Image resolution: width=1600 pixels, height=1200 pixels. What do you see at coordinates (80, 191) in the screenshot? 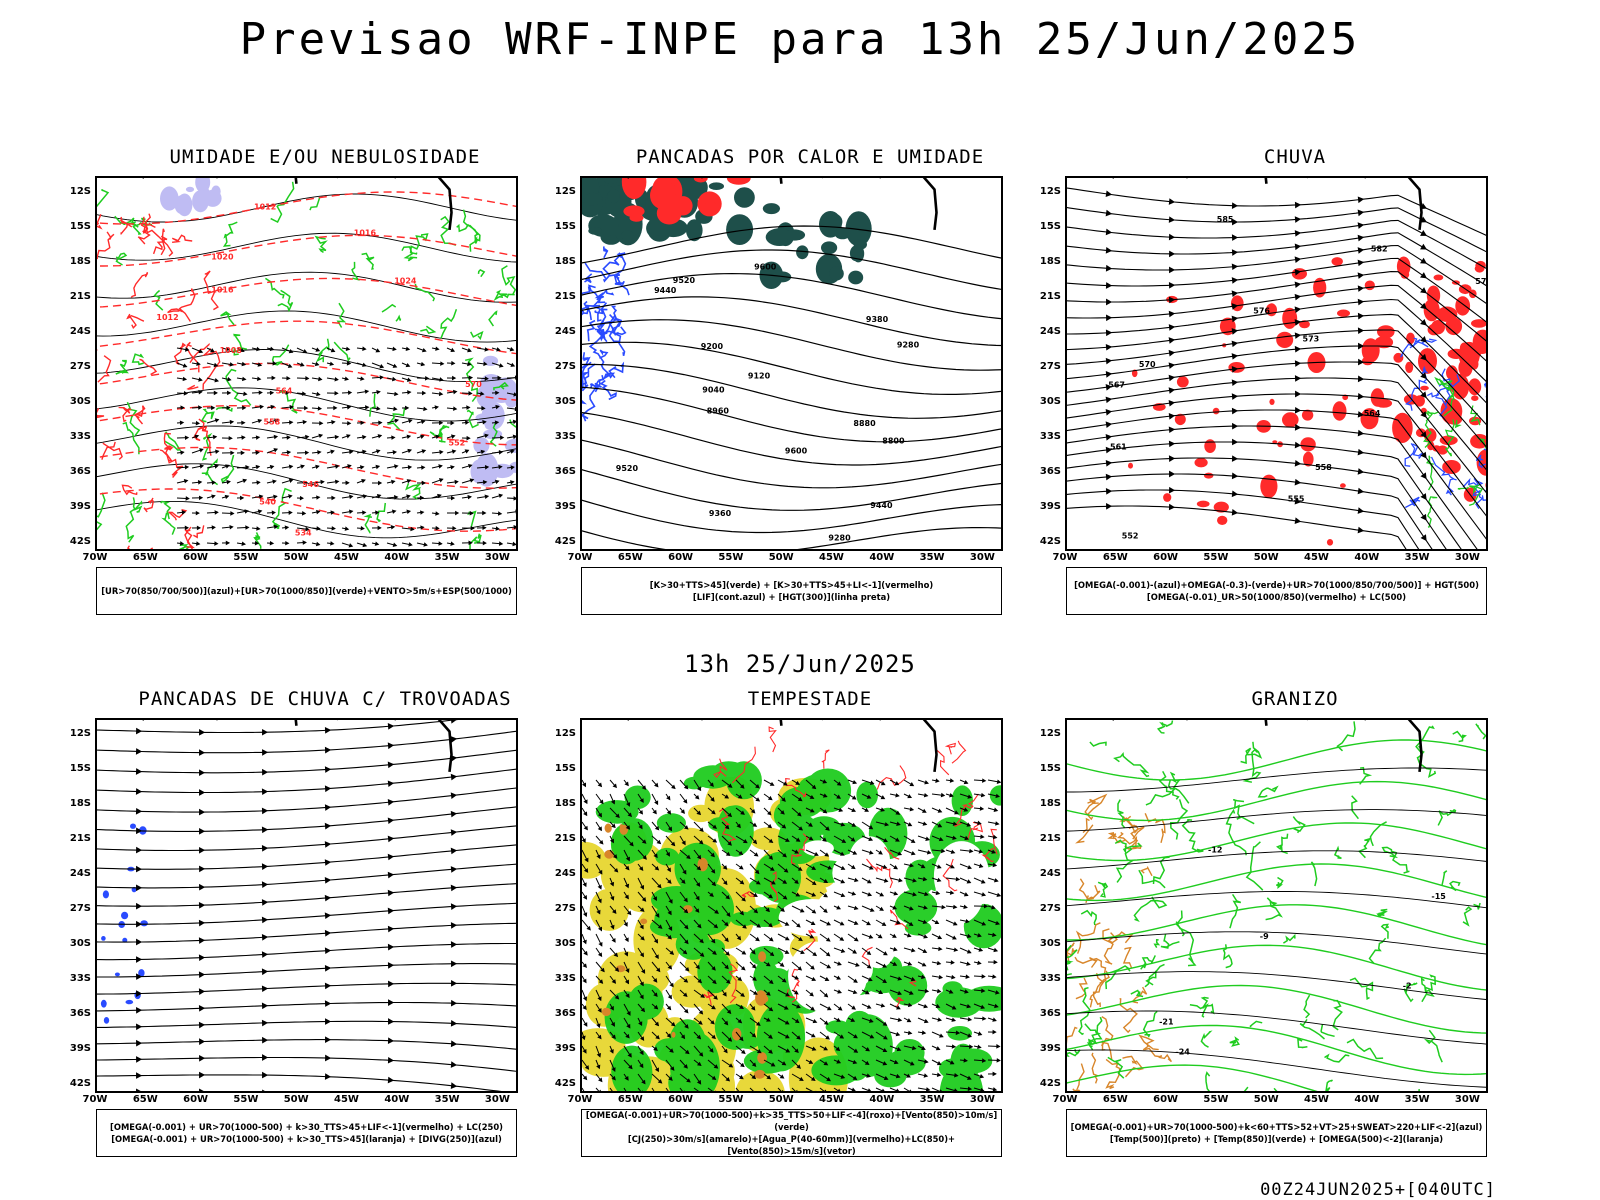
I see `lat-tick-label: 12S` at bounding box center [80, 191].